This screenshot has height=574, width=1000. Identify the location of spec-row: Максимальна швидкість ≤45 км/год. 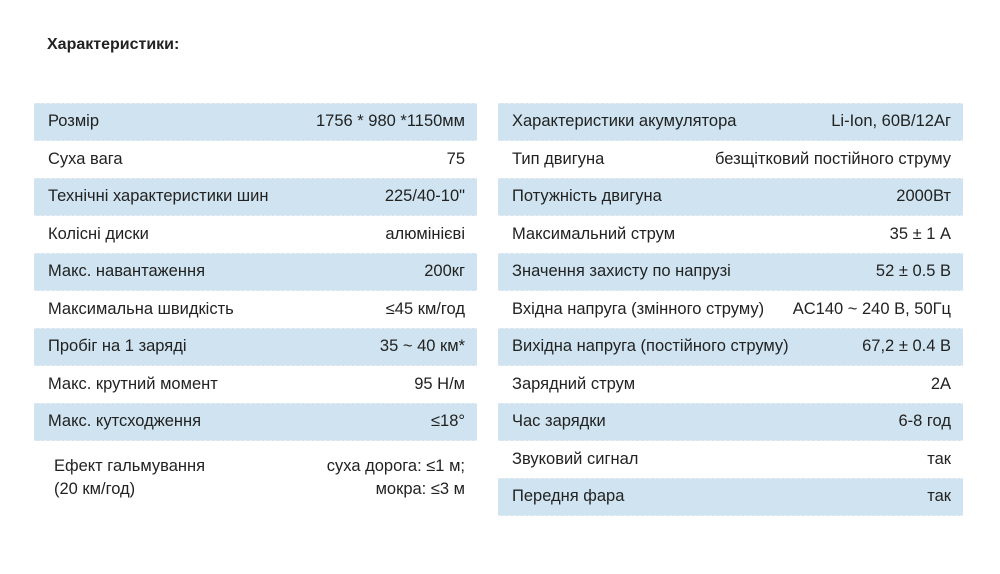
(255, 310).